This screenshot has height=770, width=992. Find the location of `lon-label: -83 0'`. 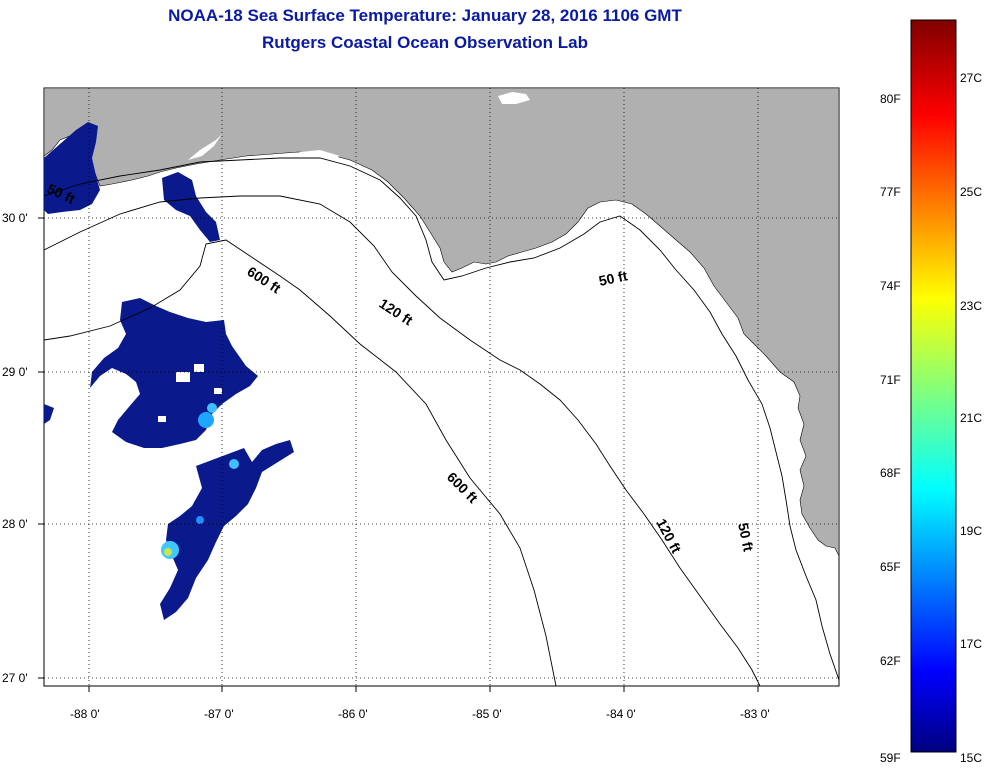

lon-label: -83 0' is located at coordinates (755, 714).